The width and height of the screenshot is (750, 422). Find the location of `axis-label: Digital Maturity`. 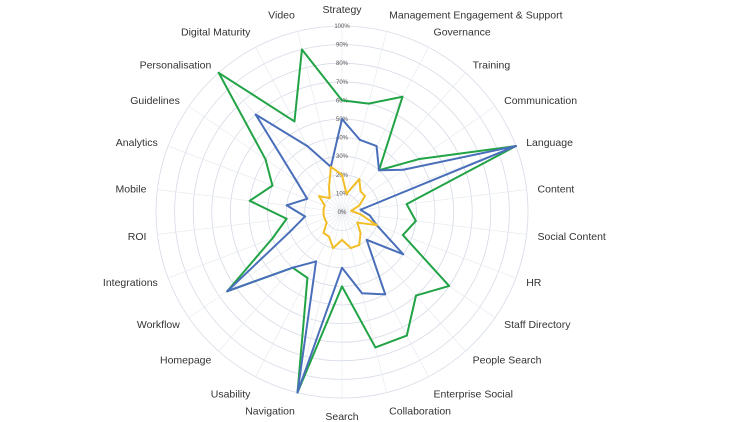

axis-label: Digital Maturity is located at coordinates (216, 33).